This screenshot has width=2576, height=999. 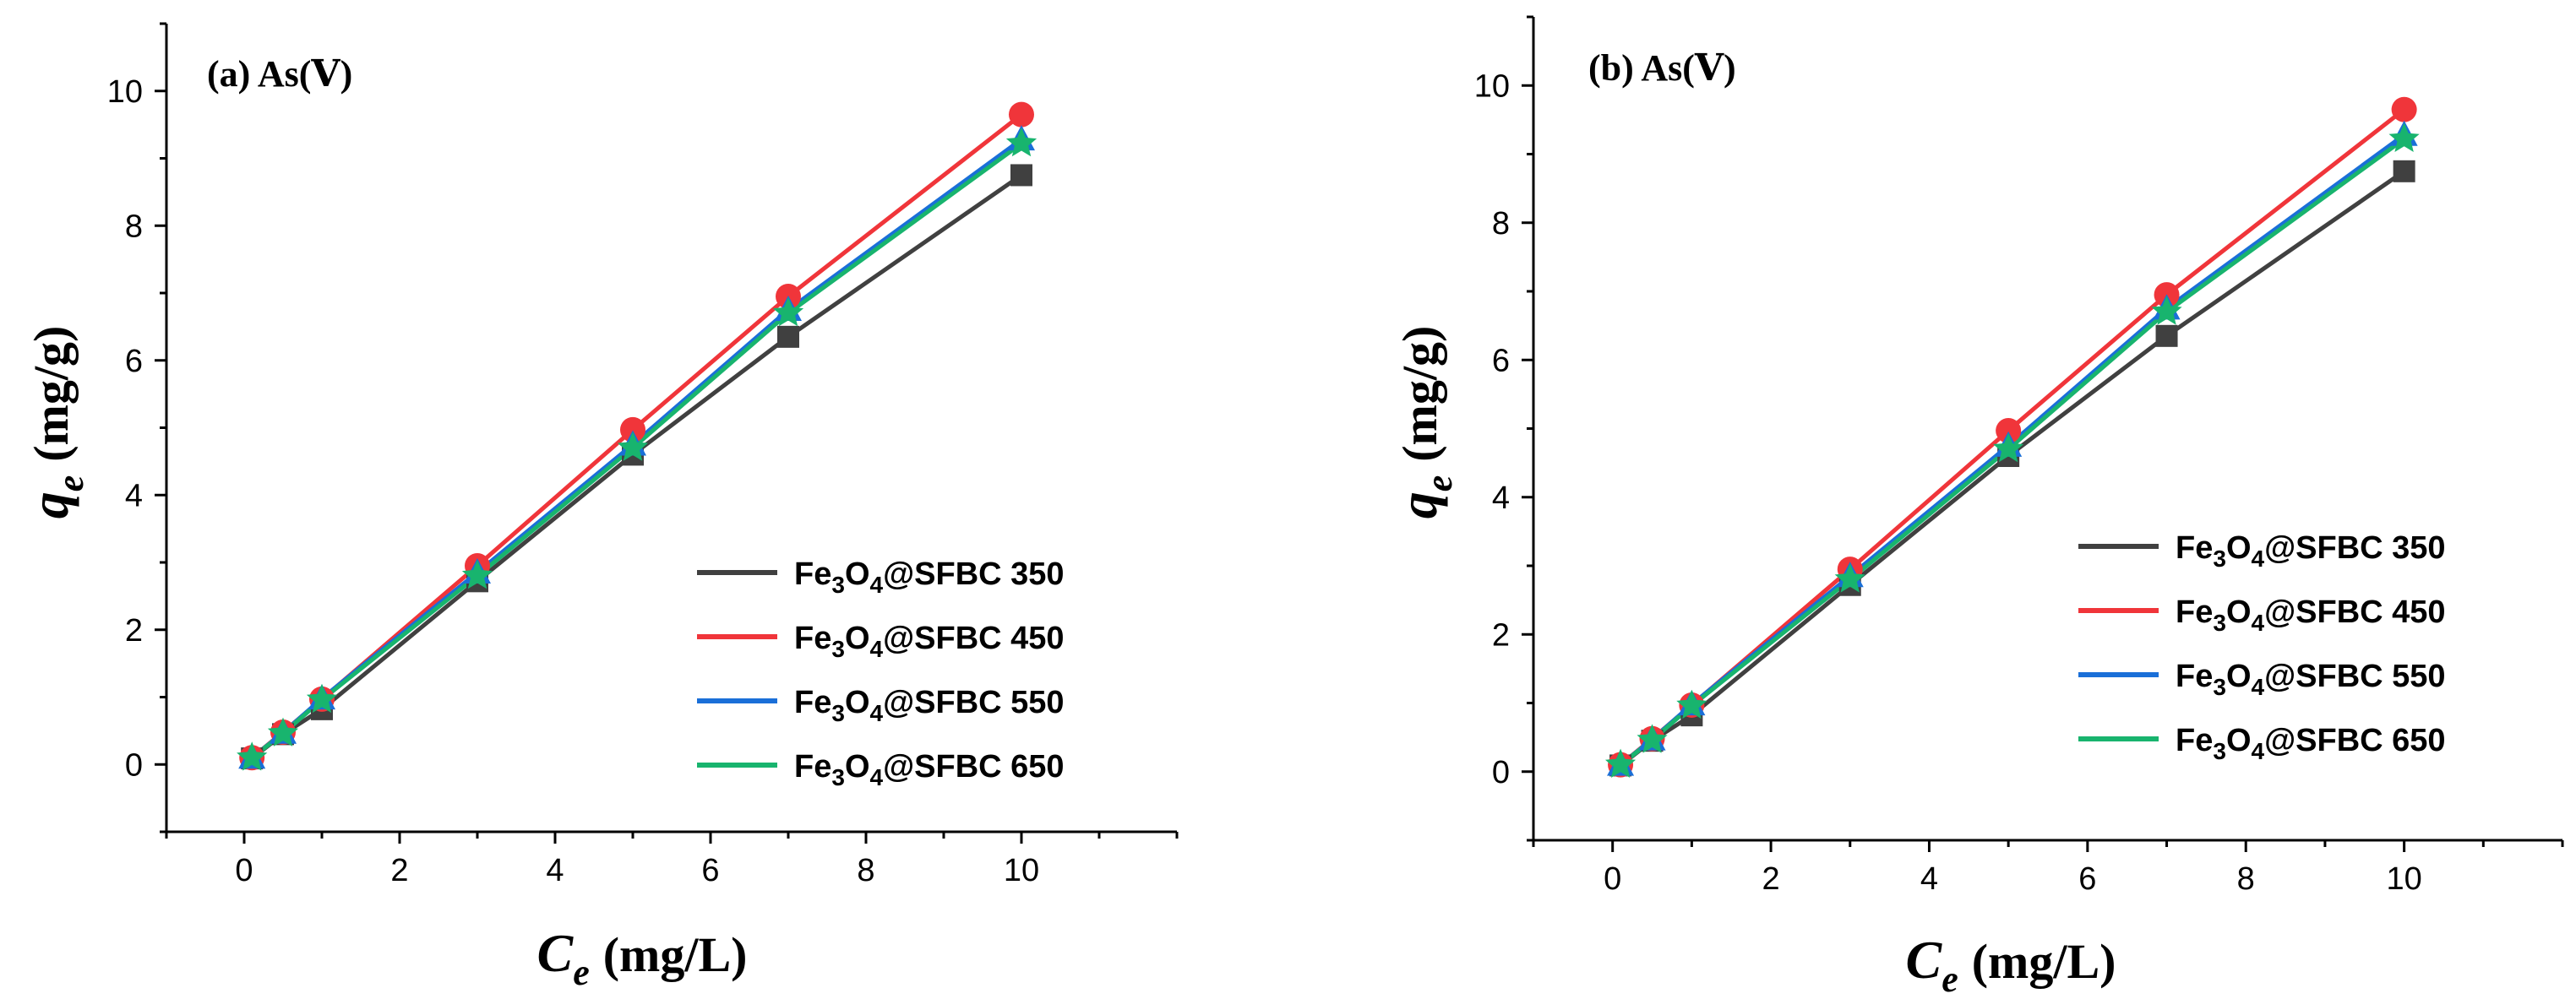 What do you see at coordinates (134, 496) in the screenshot?
I see `y-tick-label: 4` at bounding box center [134, 496].